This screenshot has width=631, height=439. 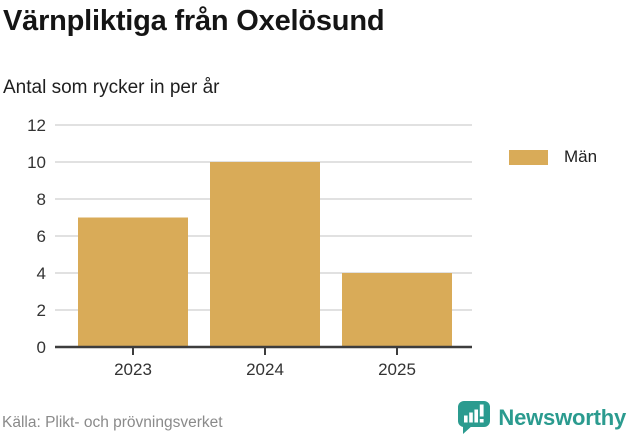 What do you see at coordinates (133, 282) in the screenshot?
I see `bar-2023` at bounding box center [133, 282].